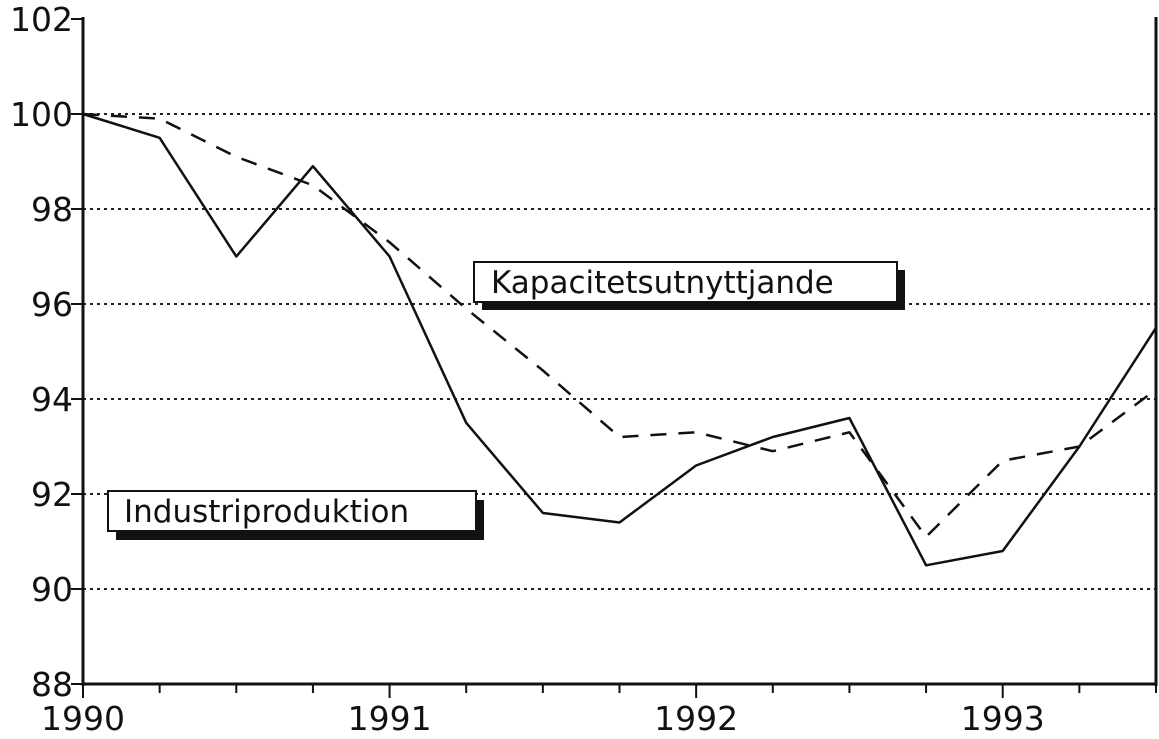 The height and width of the screenshot is (739, 1159). Describe the element at coordinates (1003, 718) in the screenshot. I see `x-tick-label: 1993` at that location.